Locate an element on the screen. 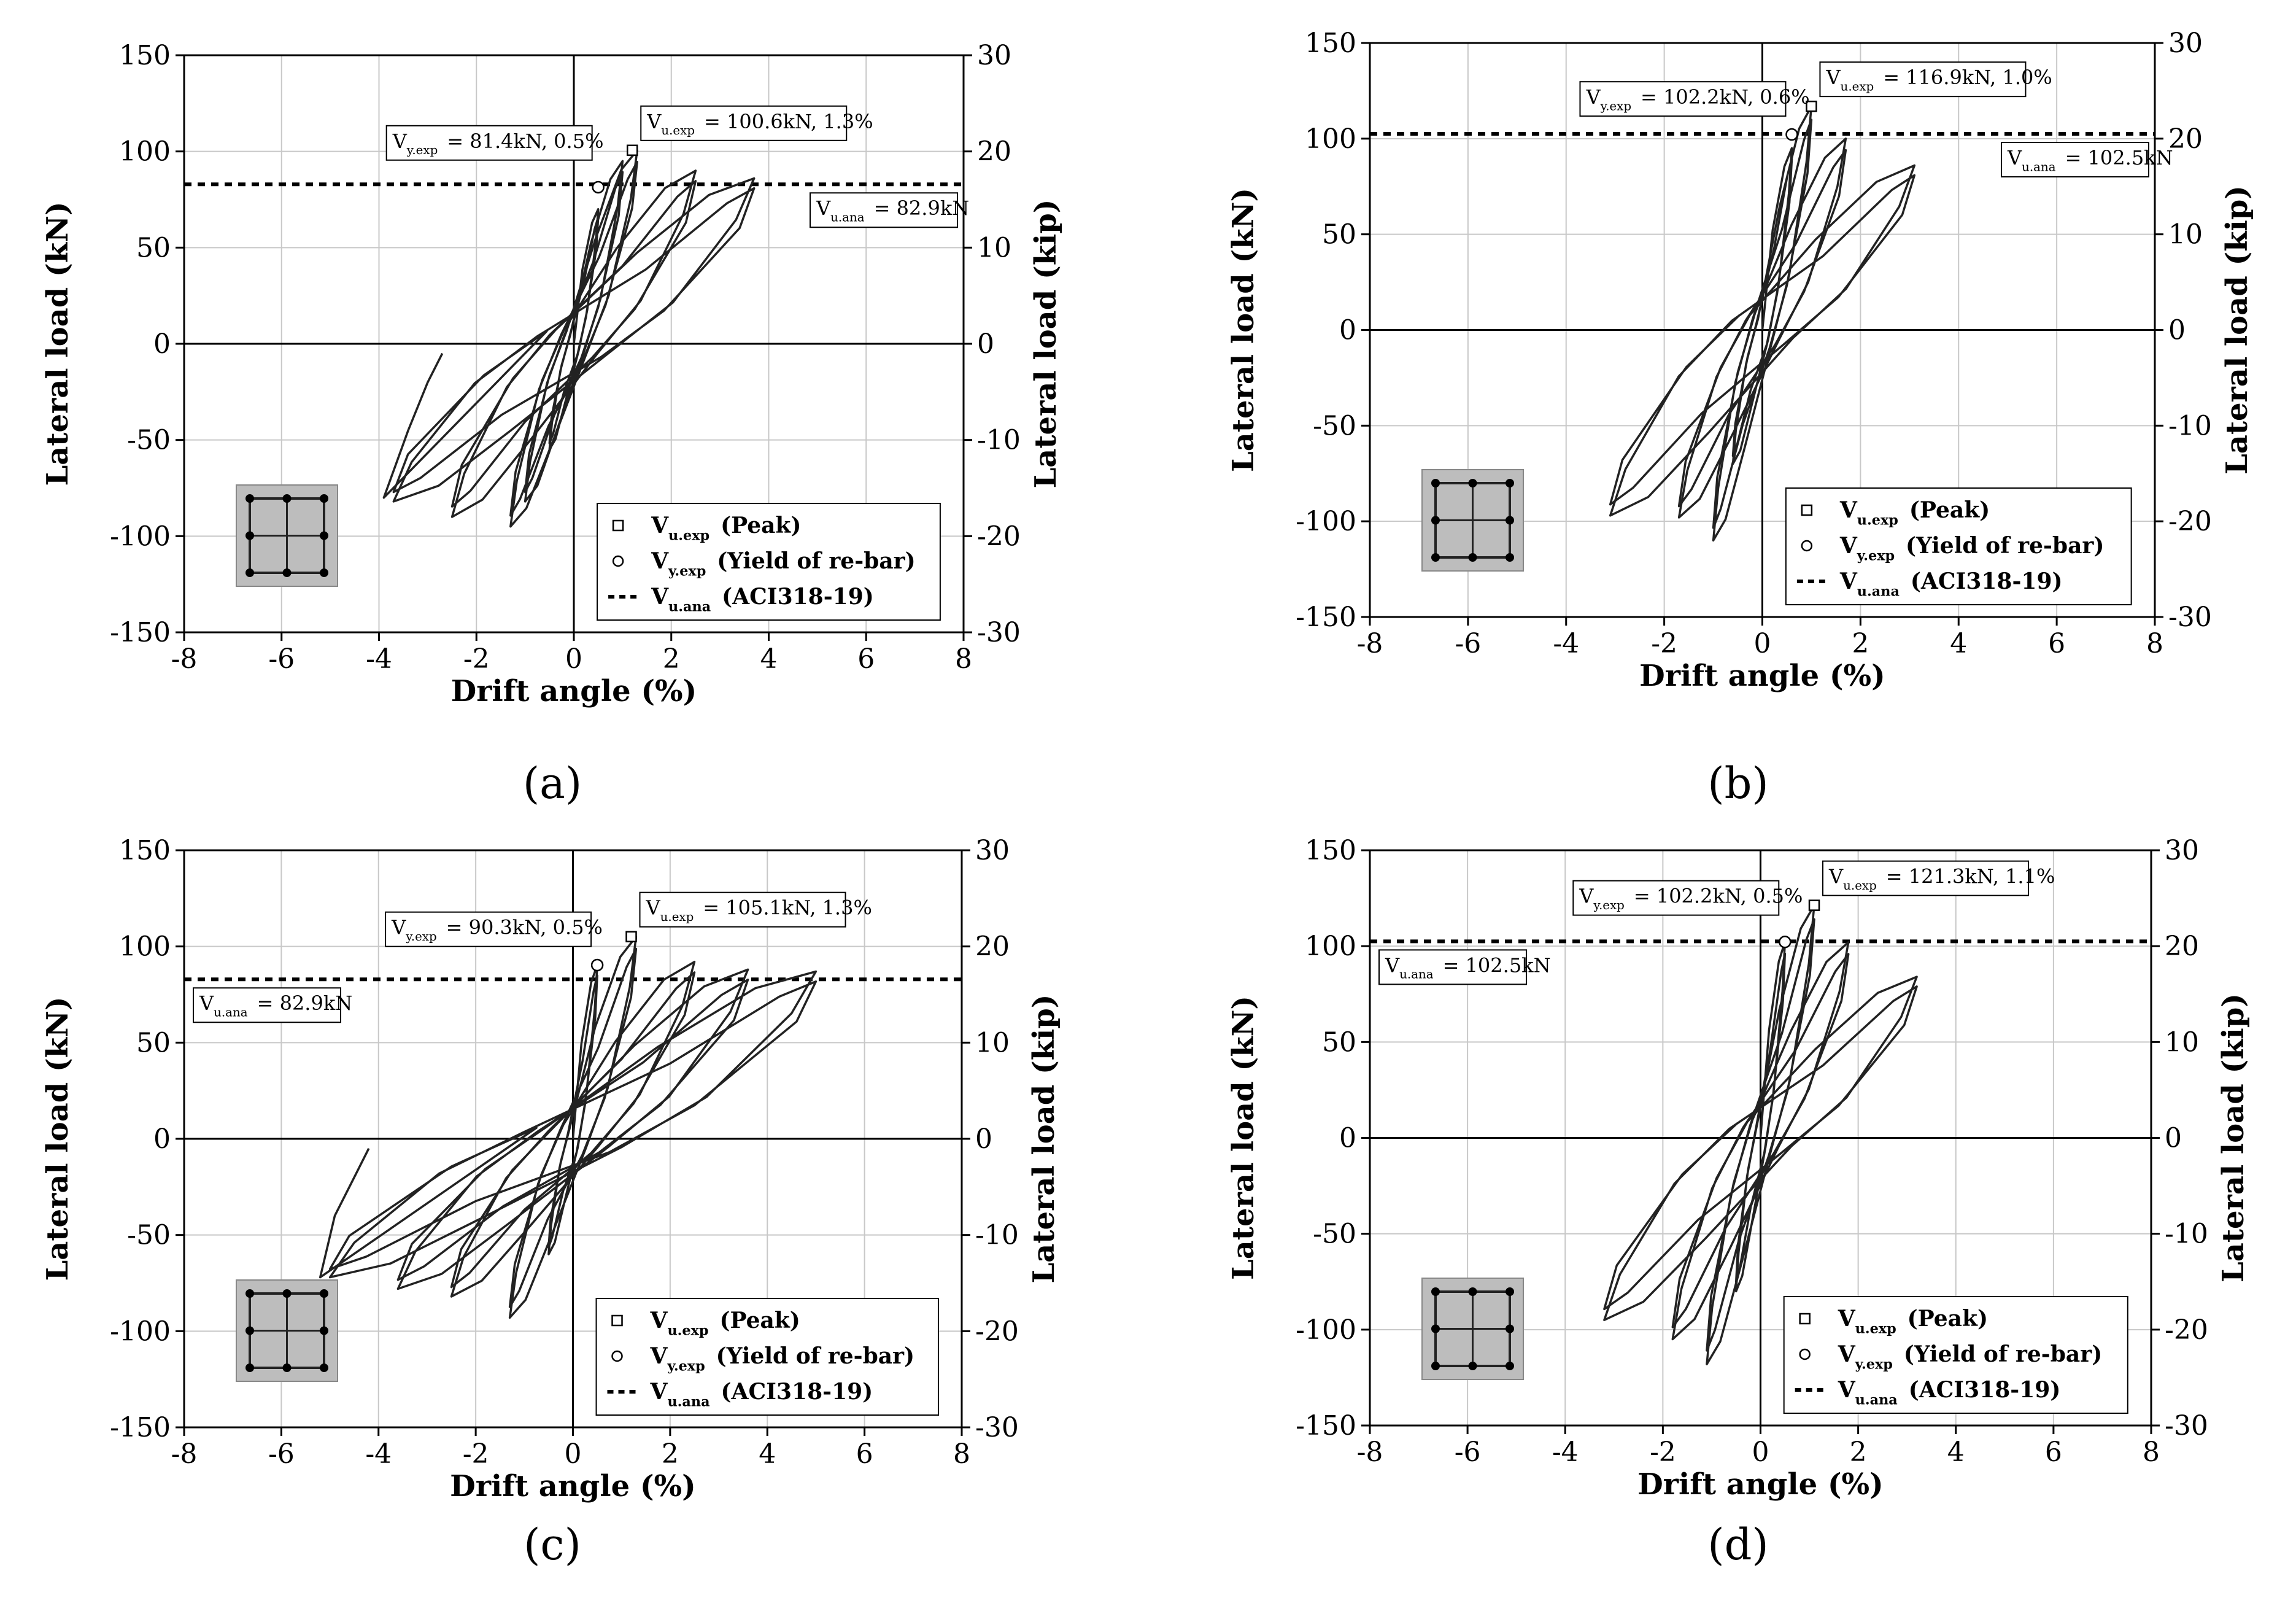 This screenshot has height=1606, width=2296. y2-axis-label: Lateral load (kip) is located at coordinates (2233, 1137).